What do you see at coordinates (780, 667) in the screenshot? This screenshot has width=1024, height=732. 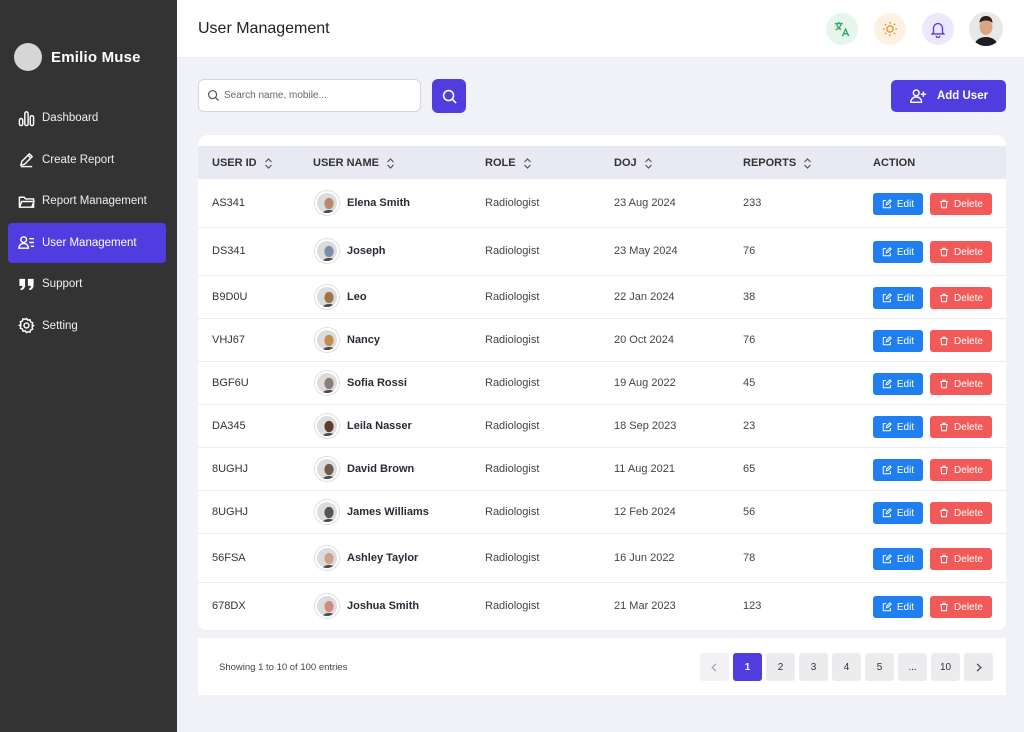 I see `pagination-page: 2` at bounding box center [780, 667].